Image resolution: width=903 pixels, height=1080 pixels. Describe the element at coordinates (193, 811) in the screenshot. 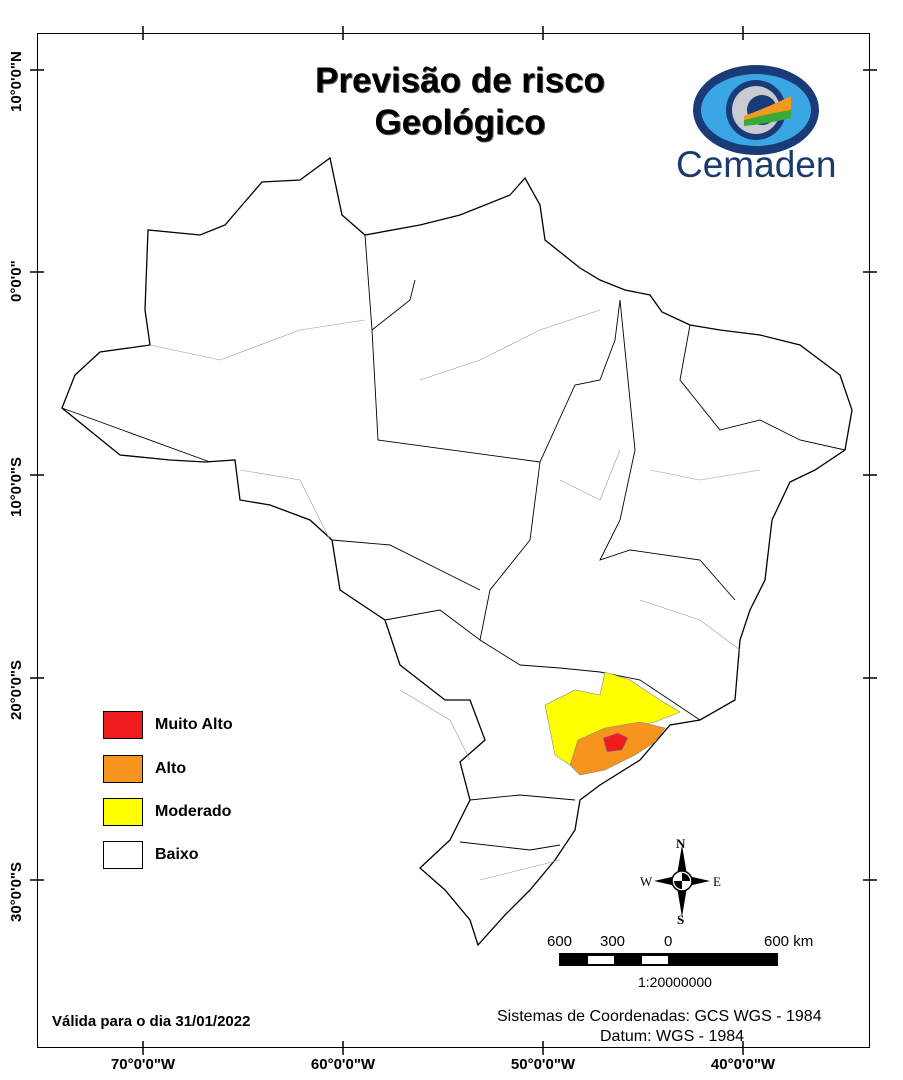

I see `legend-label: Moderado` at that location.